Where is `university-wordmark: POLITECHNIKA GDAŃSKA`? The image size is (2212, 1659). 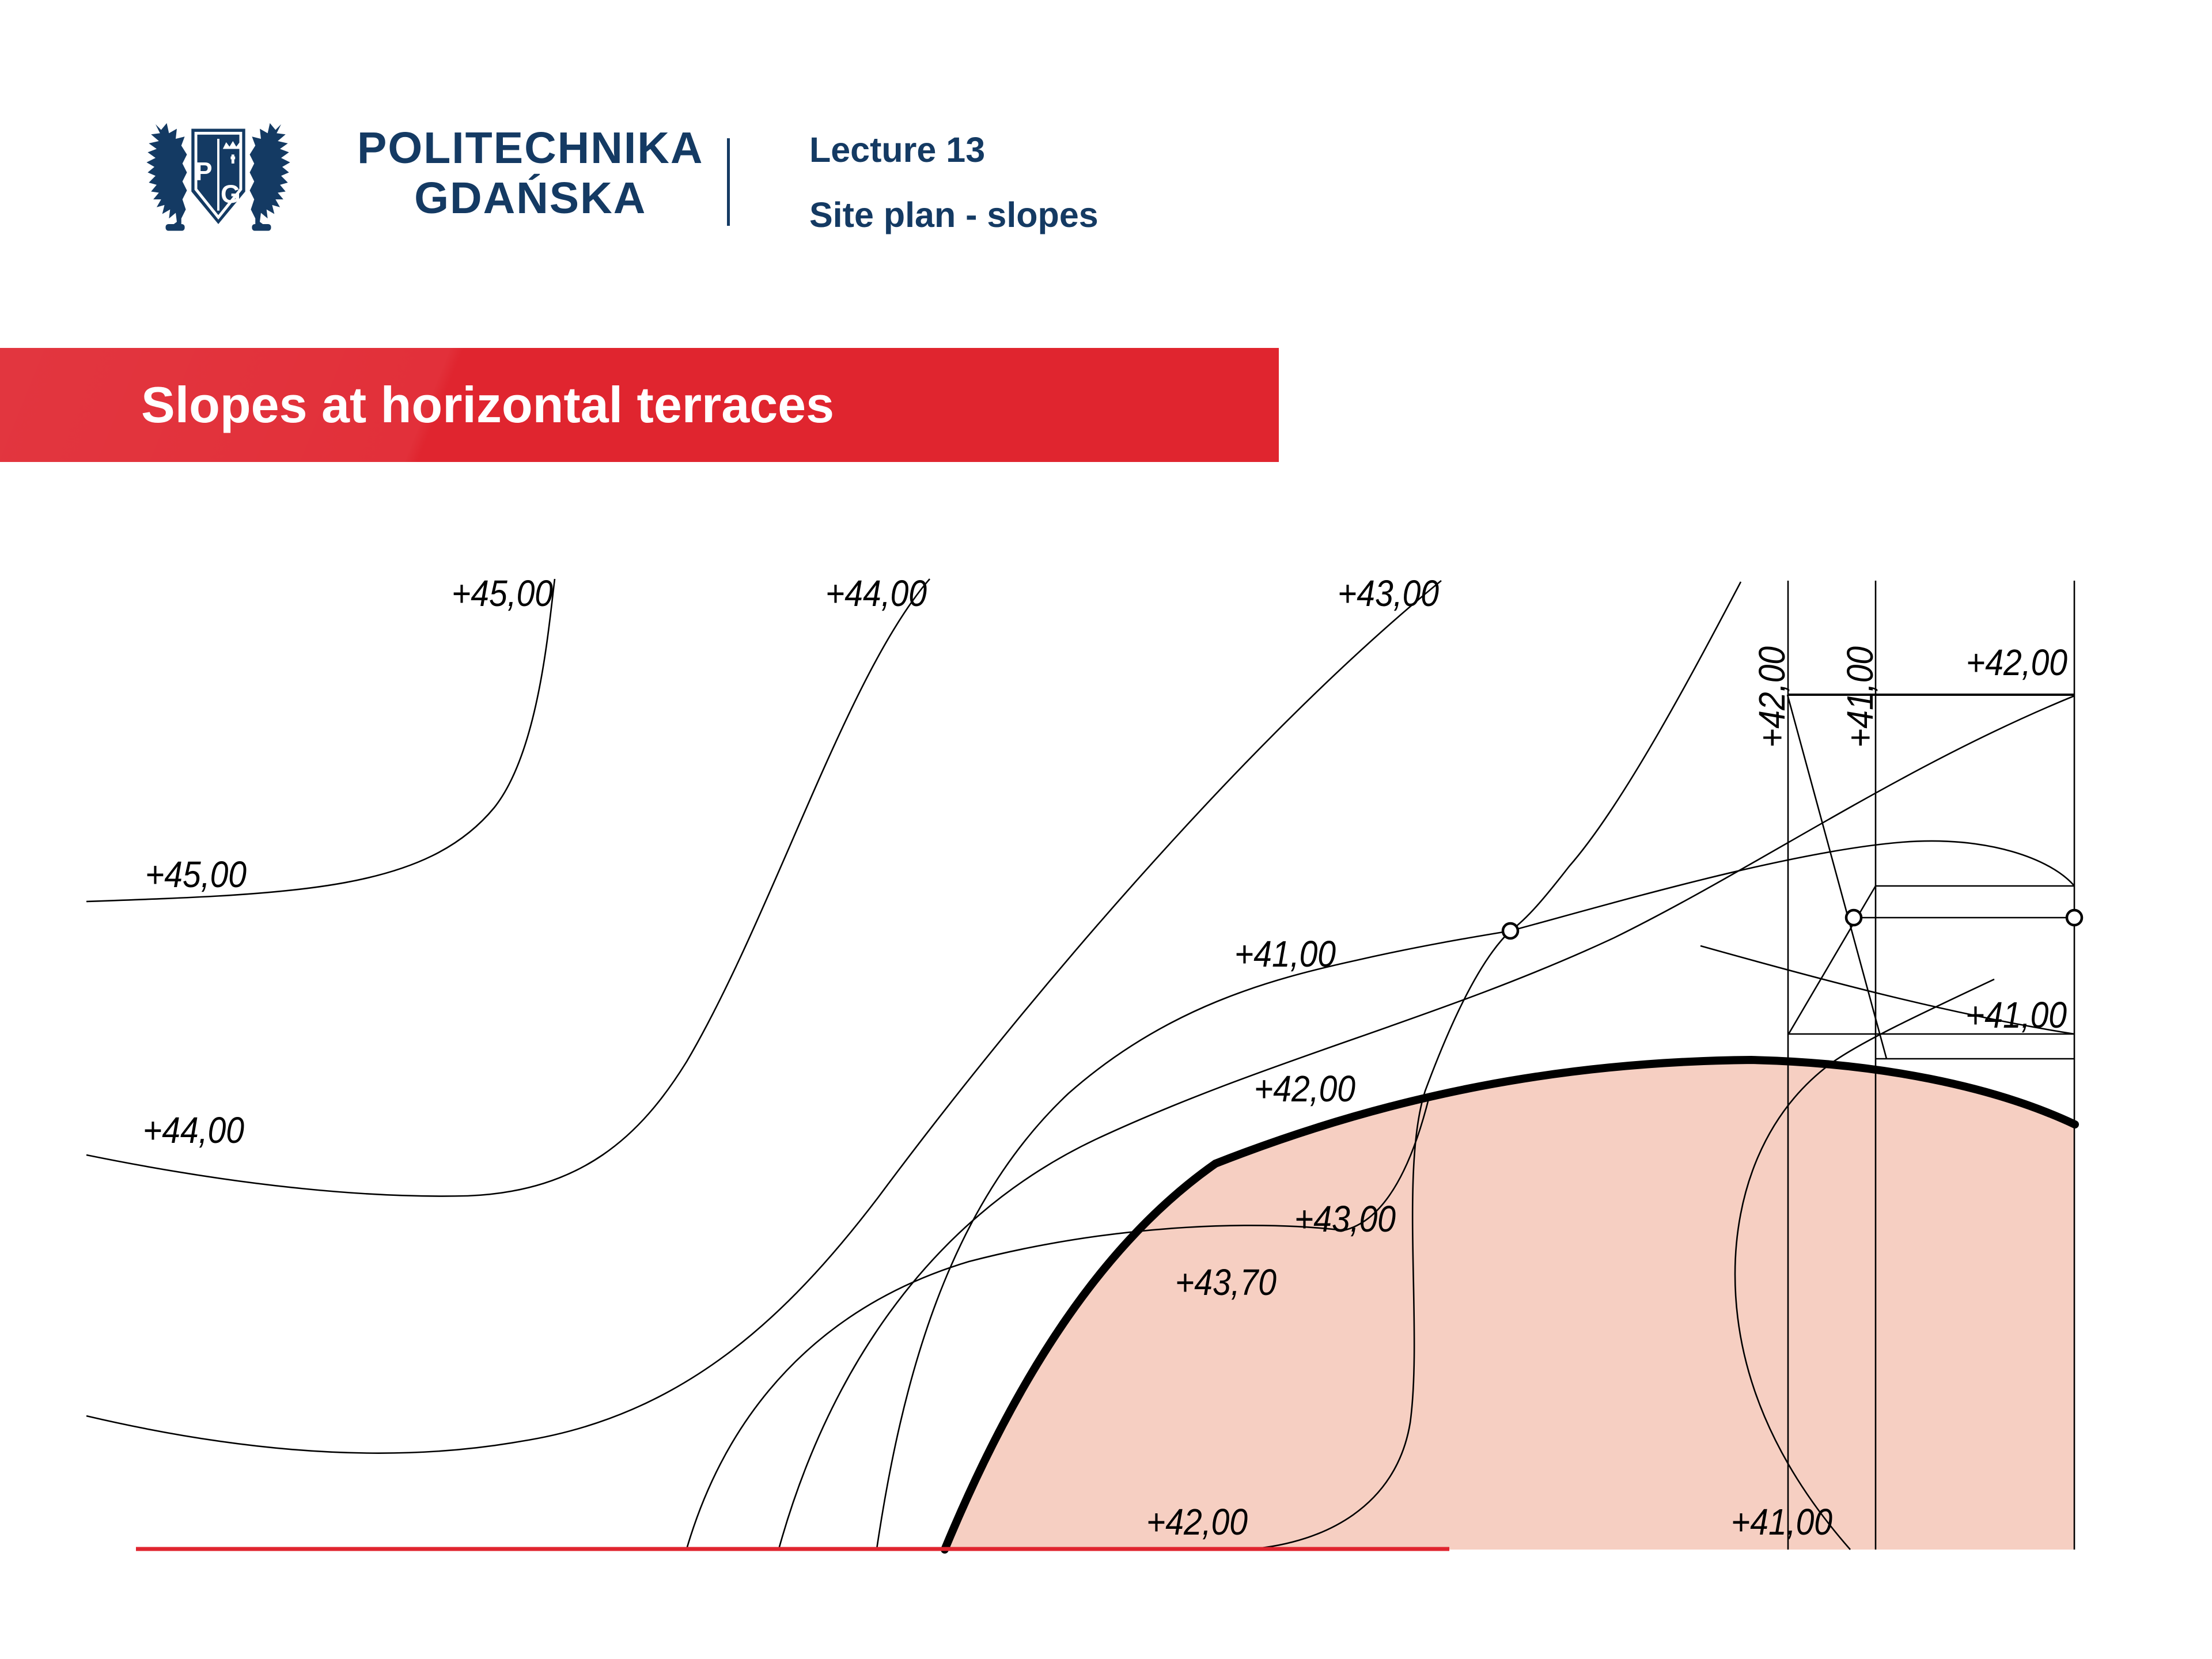
university-wordmark: POLITECHNIKA GDAŃSKA is located at coordinates (530, 173).